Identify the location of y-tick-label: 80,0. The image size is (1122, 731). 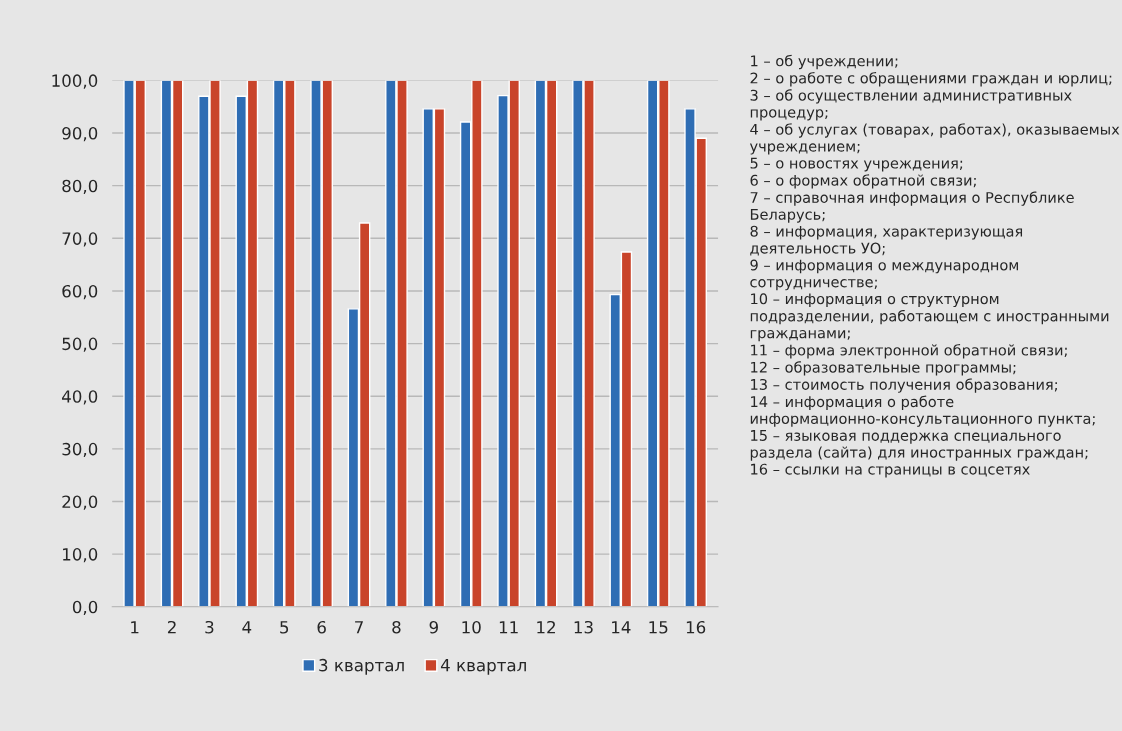
(80, 186).